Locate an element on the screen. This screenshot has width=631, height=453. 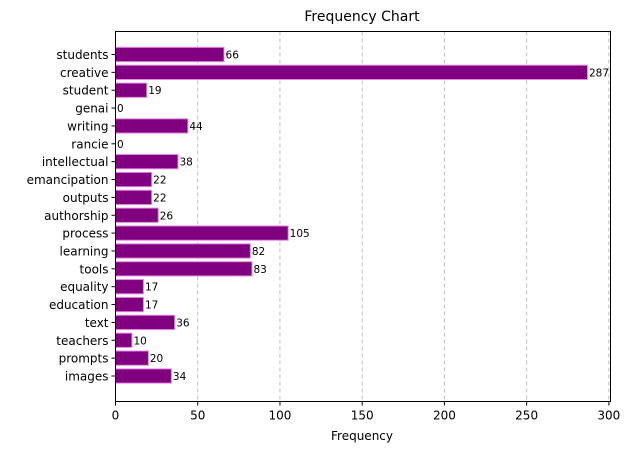
chart-title: Frequency Chart is located at coordinates (362, 17).